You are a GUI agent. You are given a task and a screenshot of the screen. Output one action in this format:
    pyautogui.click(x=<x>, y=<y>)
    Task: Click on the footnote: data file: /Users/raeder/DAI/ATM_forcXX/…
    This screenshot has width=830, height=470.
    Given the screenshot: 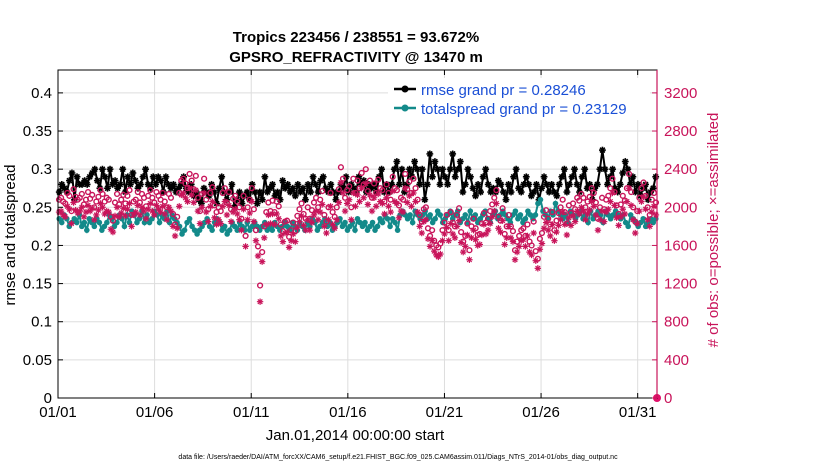 What is the action you would take?
    pyautogui.click(x=398, y=457)
    